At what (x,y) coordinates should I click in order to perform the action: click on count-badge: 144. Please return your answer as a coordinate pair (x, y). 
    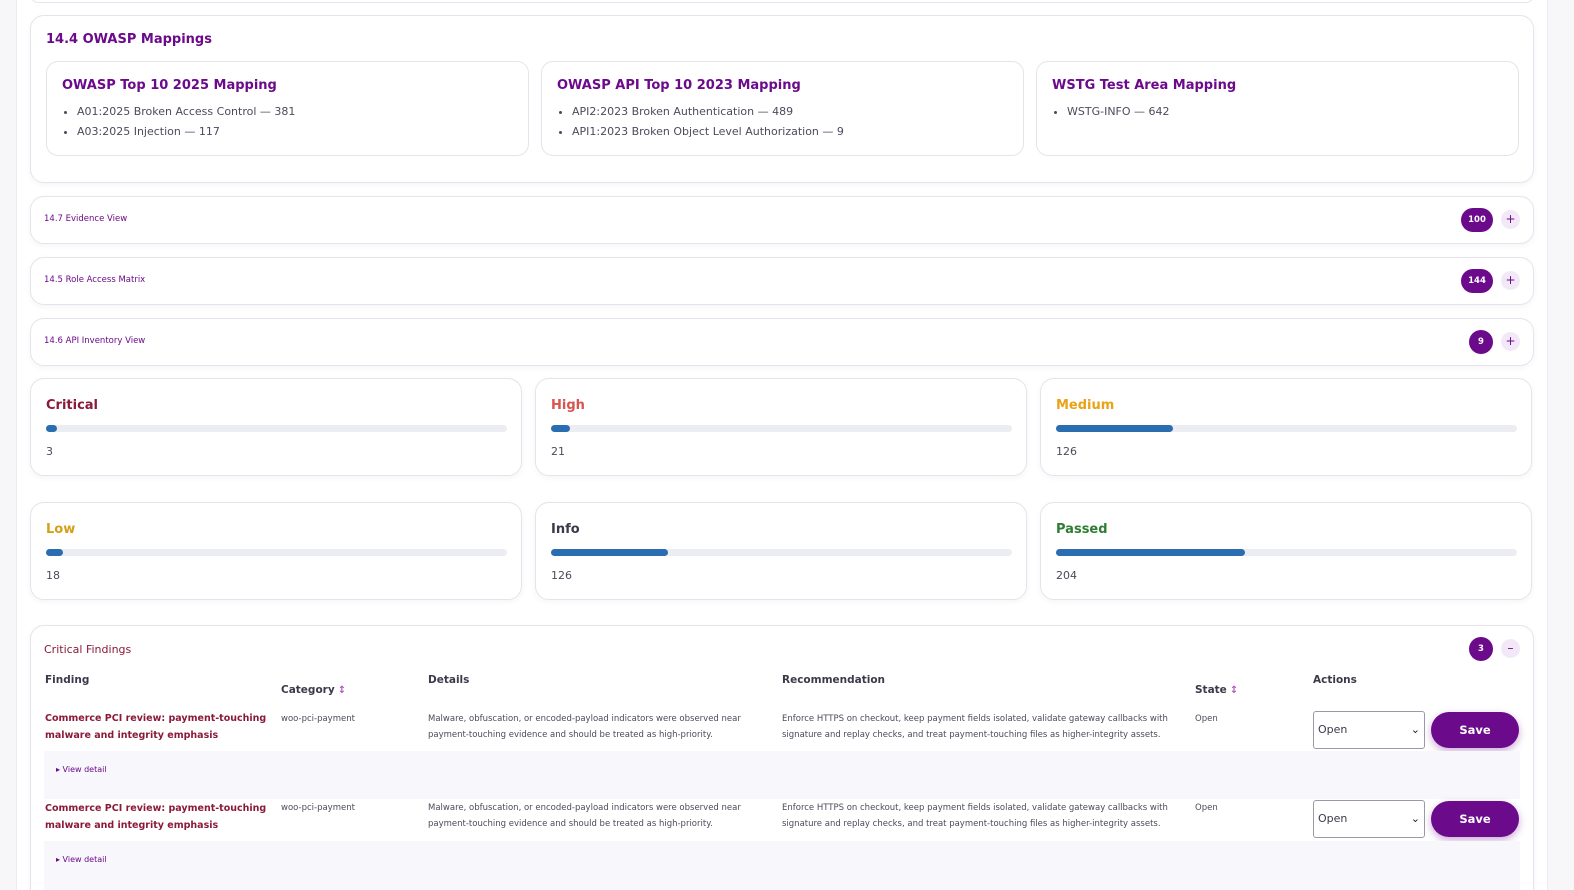
    Looking at the image, I should click on (1477, 281).